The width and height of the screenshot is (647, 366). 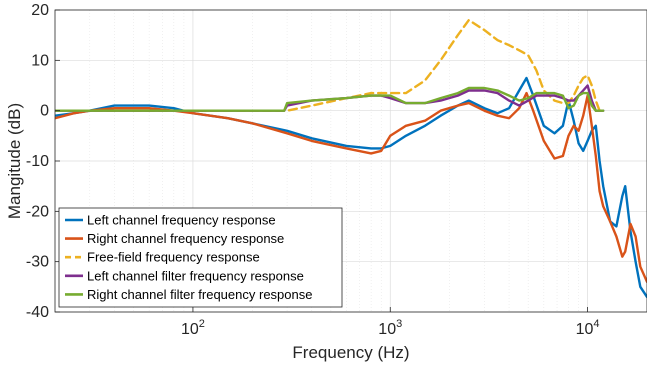 What do you see at coordinates (181, 220) in the screenshot?
I see `legend-label-1: Left channel frequency response` at bounding box center [181, 220].